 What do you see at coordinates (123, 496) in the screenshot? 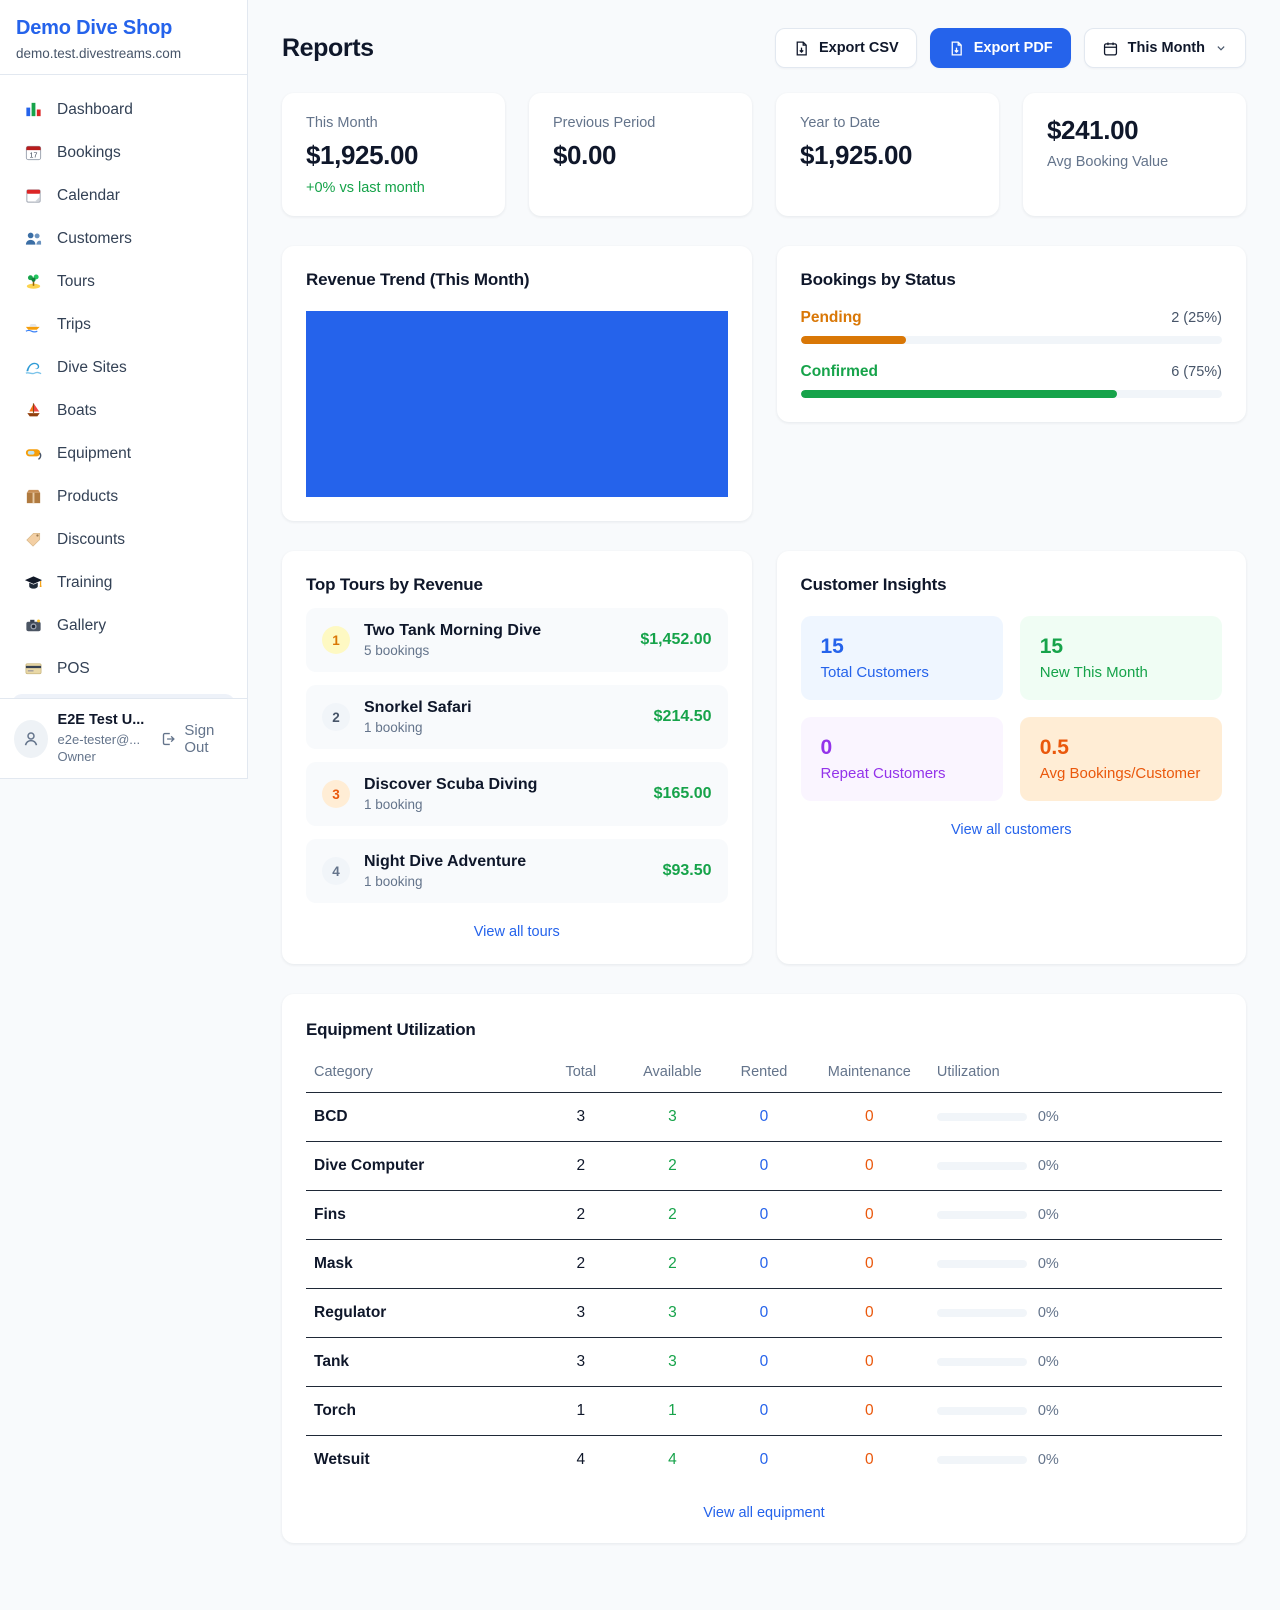
I see `sidebar-item-products: Products` at bounding box center [123, 496].